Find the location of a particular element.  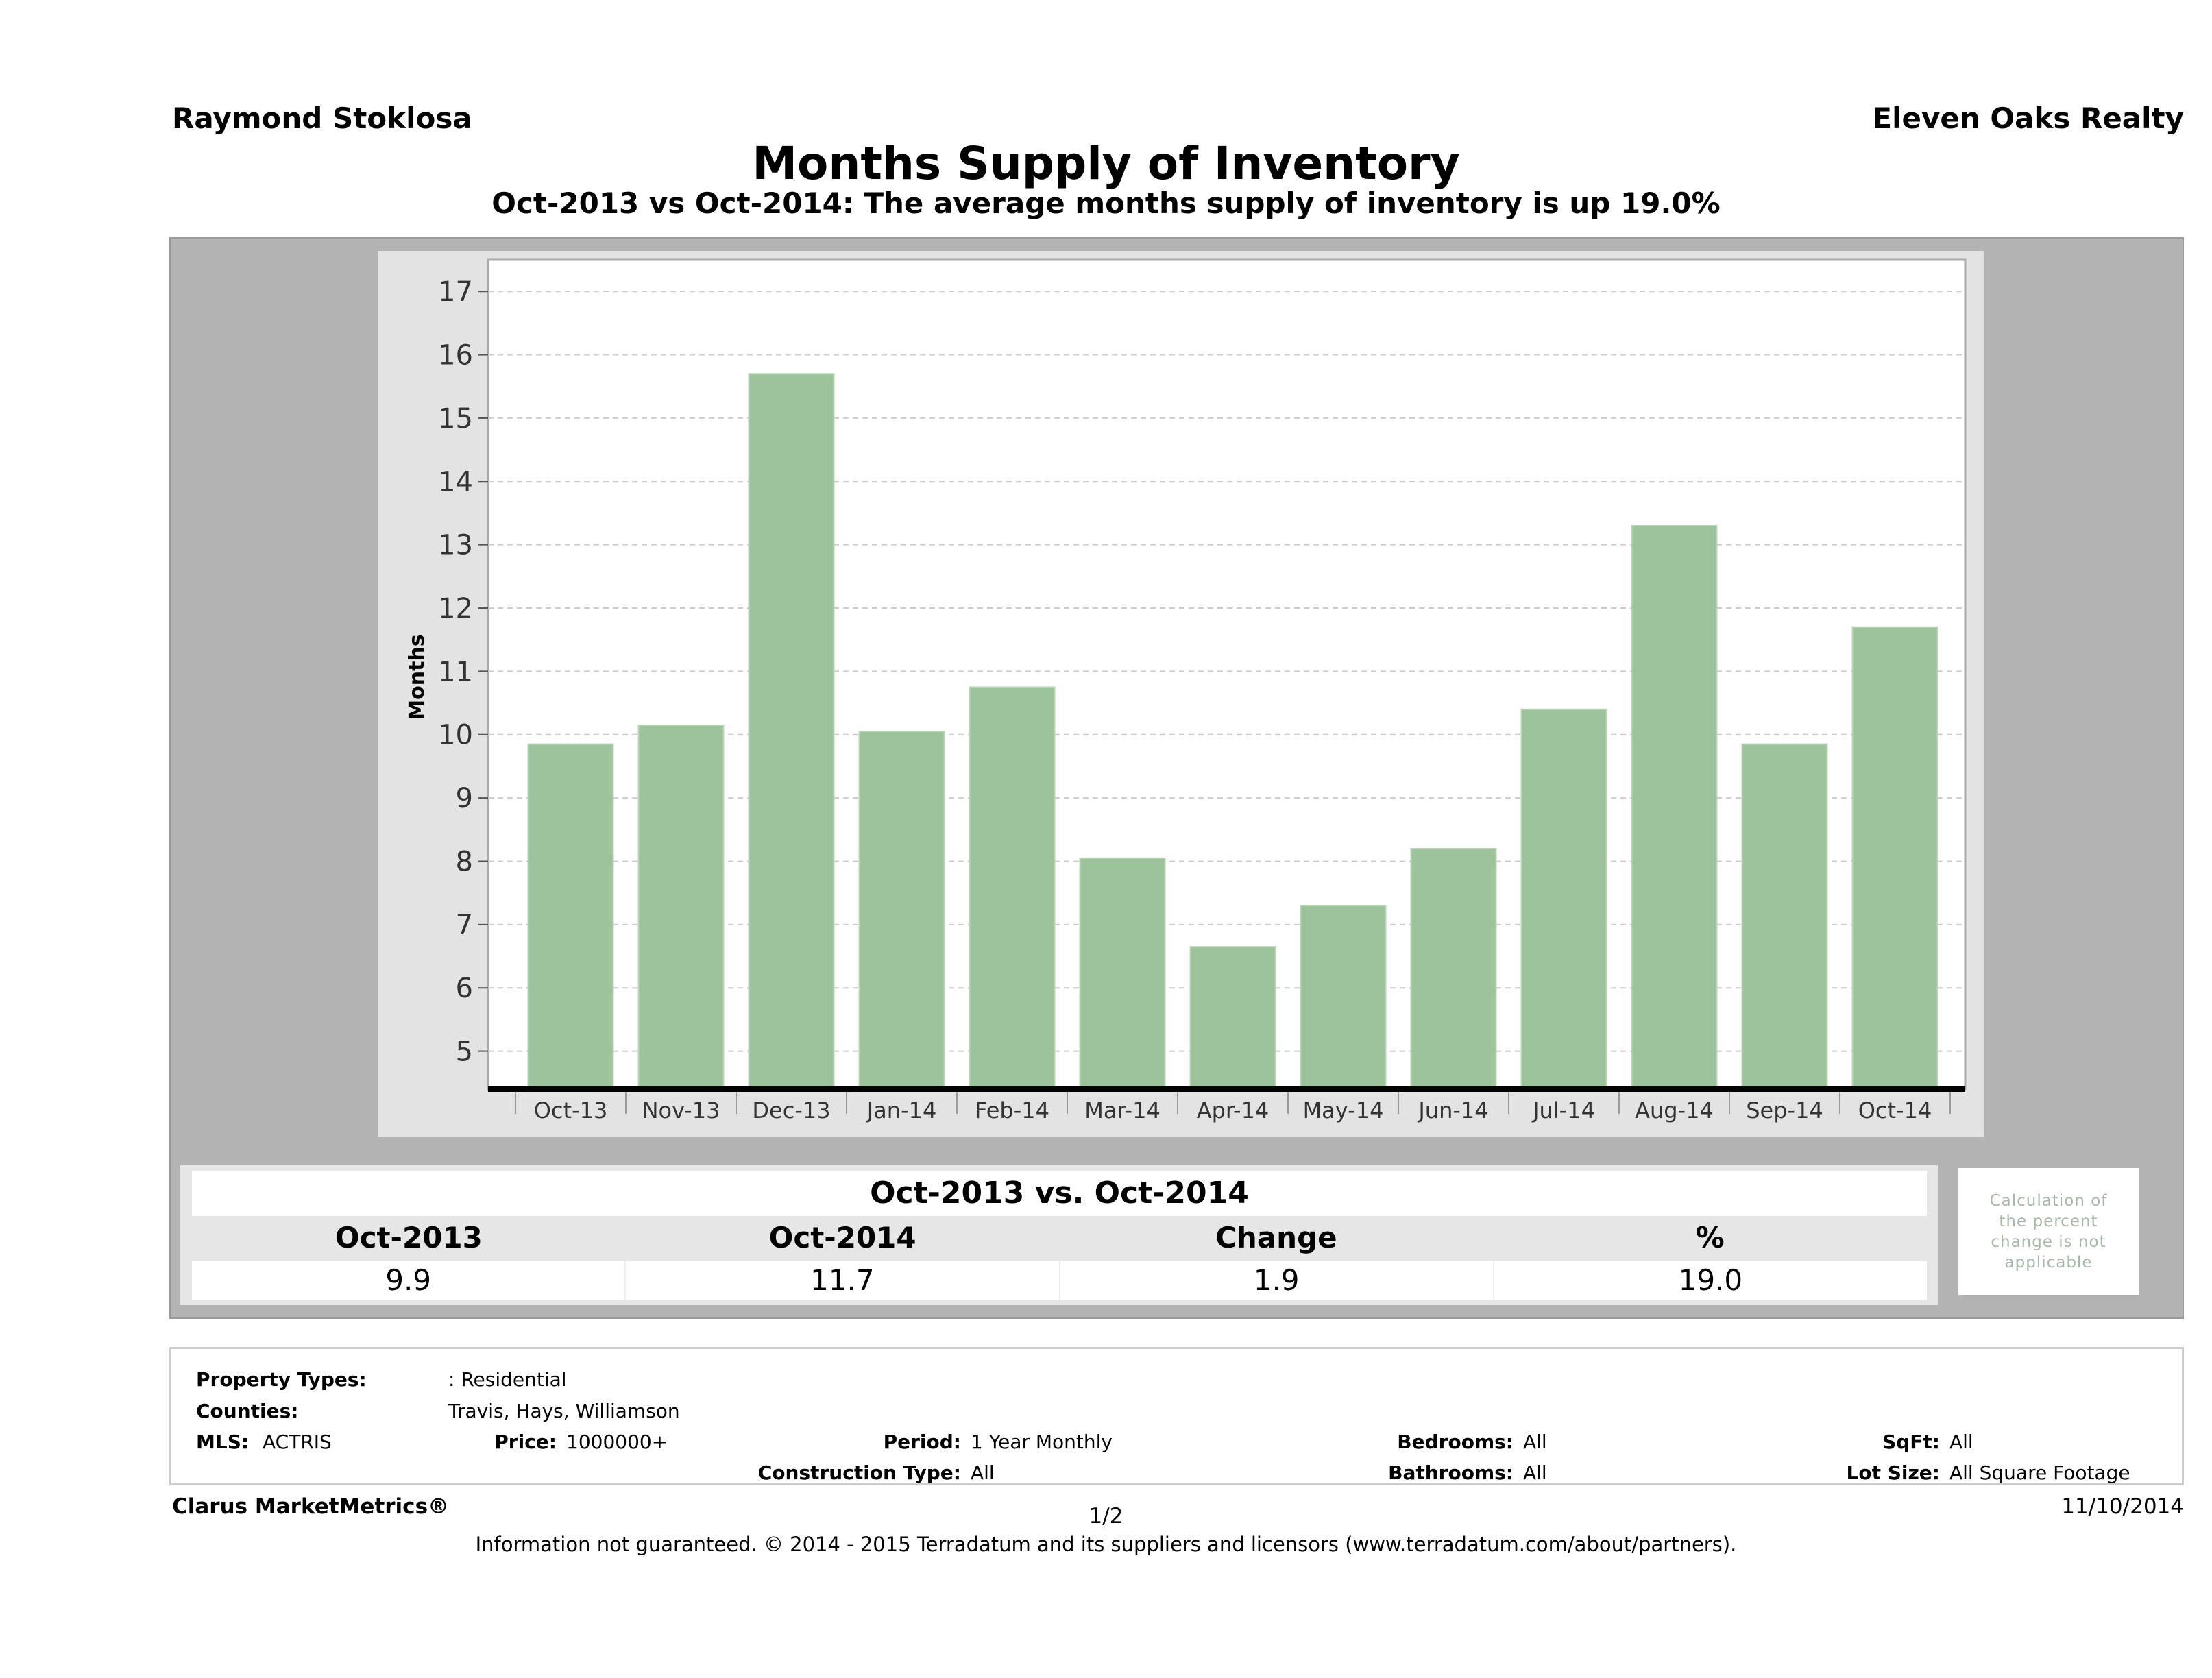

mls-value: ACTRIS is located at coordinates (297, 1442).